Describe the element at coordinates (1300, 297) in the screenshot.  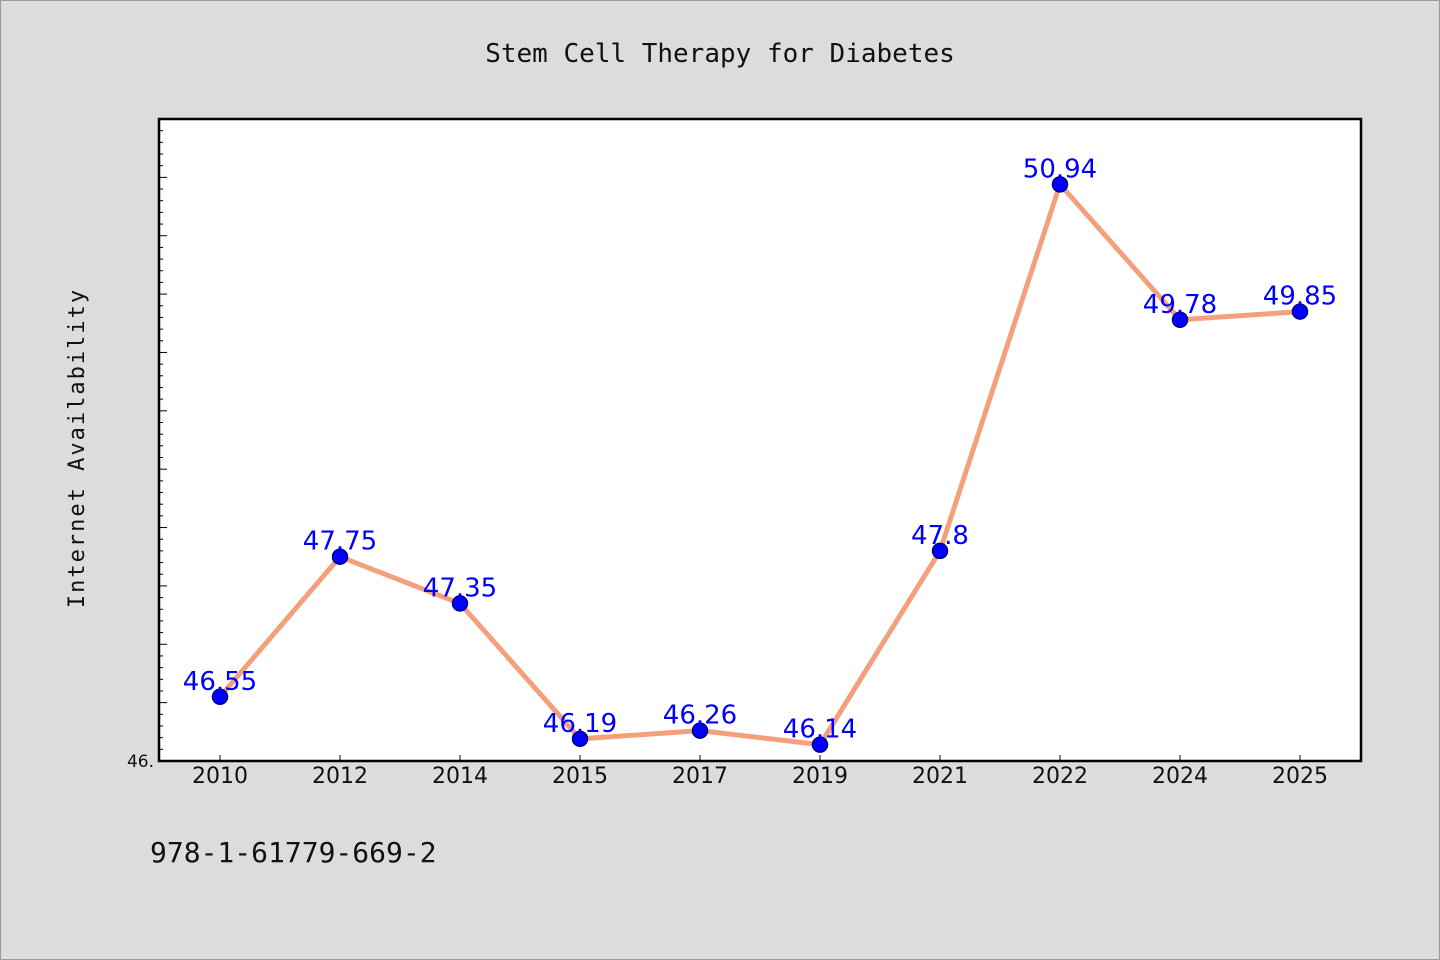
I see `data-label: 49.85` at that location.